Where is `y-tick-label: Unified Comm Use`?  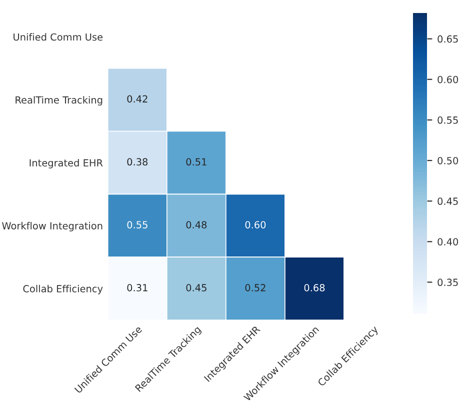
y-tick-label: Unified Comm Use is located at coordinates (58, 37).